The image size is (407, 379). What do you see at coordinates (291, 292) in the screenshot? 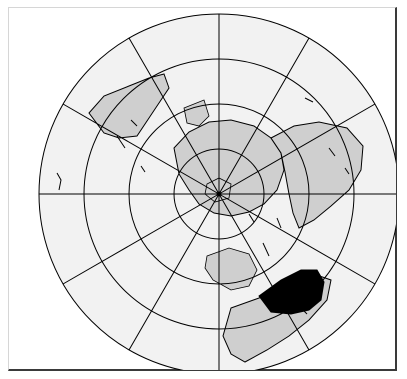
I see `highlighted-region` at bounding box center [291, 292].